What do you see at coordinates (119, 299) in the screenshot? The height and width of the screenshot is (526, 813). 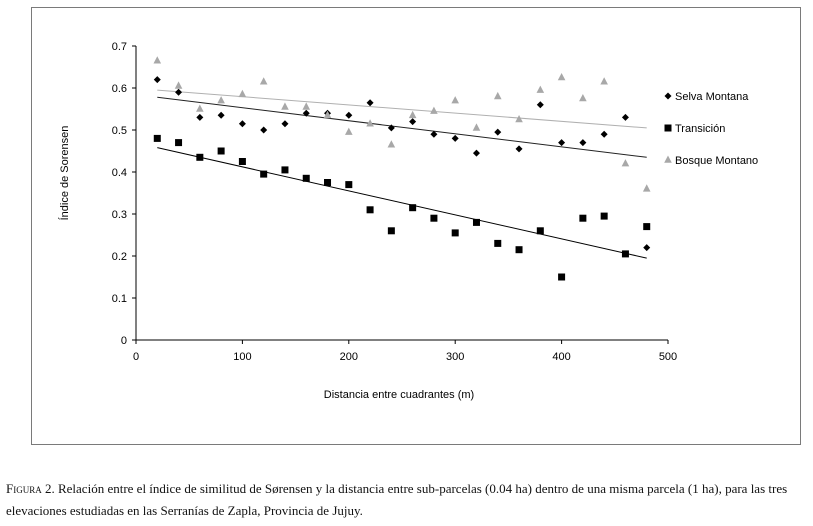 I see `y-tick-label: 0.1` at bounding box center [119, 299].